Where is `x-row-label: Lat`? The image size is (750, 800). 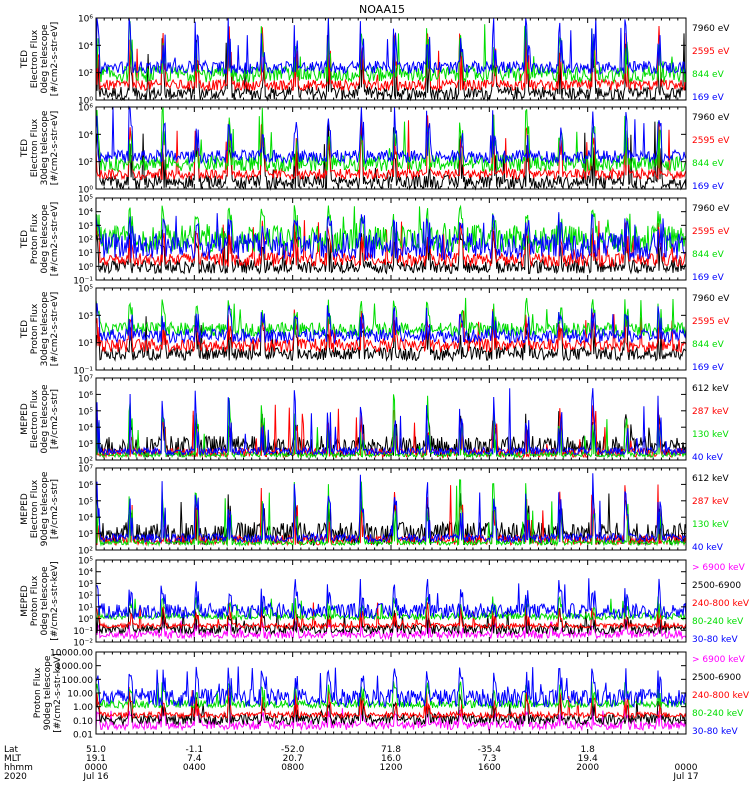
x-row-label: Lat is located at coordinates (11, 750).